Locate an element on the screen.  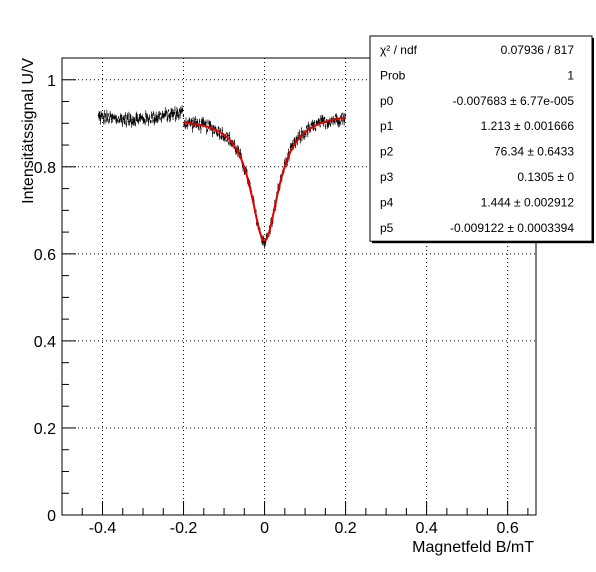
y-tick-label: 0 is located at coordinates (51, 516).